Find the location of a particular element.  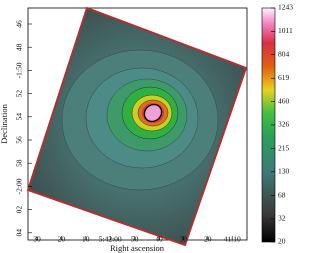

x-tick-label: 40 is located at coordinates (159, 239).